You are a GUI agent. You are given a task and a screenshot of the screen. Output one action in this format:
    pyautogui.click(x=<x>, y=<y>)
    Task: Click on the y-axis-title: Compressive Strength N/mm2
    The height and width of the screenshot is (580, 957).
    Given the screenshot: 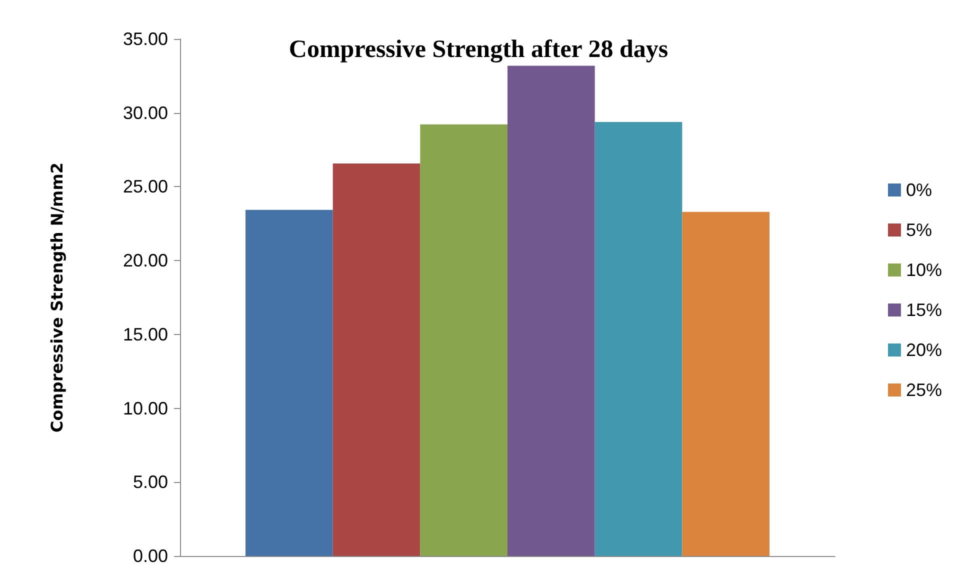 What is the action you would take?
    pyautogui.click(x=57, y=297)
    